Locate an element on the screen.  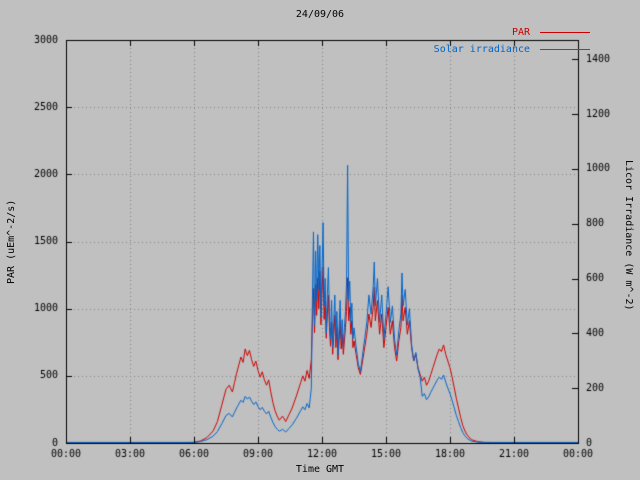
legend-row-par: PAR is located at coordinates (512, 32).